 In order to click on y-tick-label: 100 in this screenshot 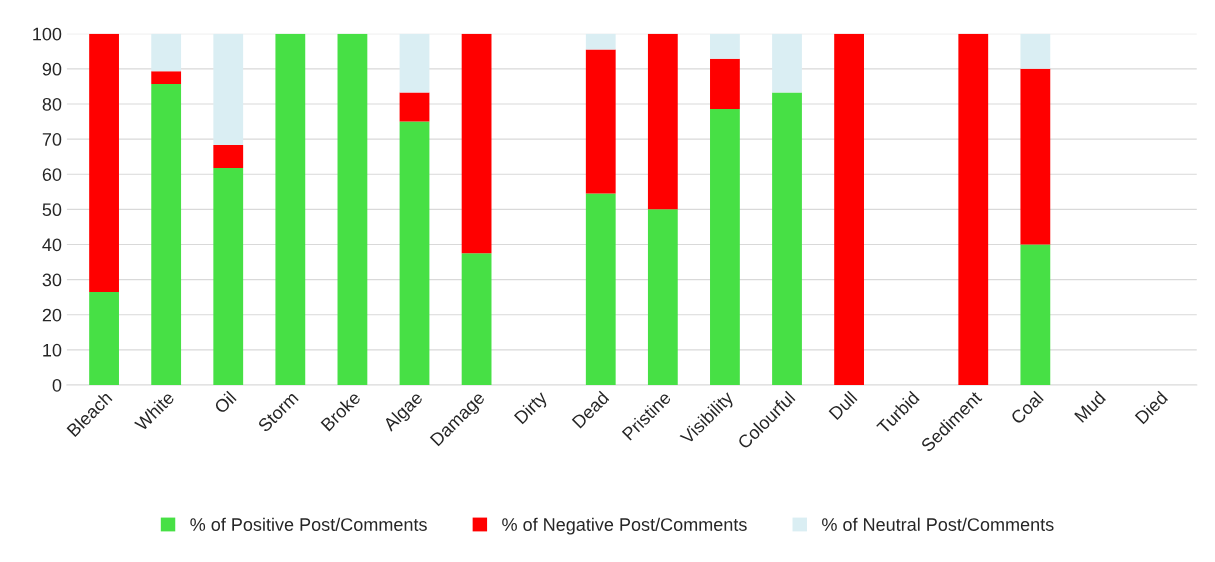, I will do `click(47, 34)`.